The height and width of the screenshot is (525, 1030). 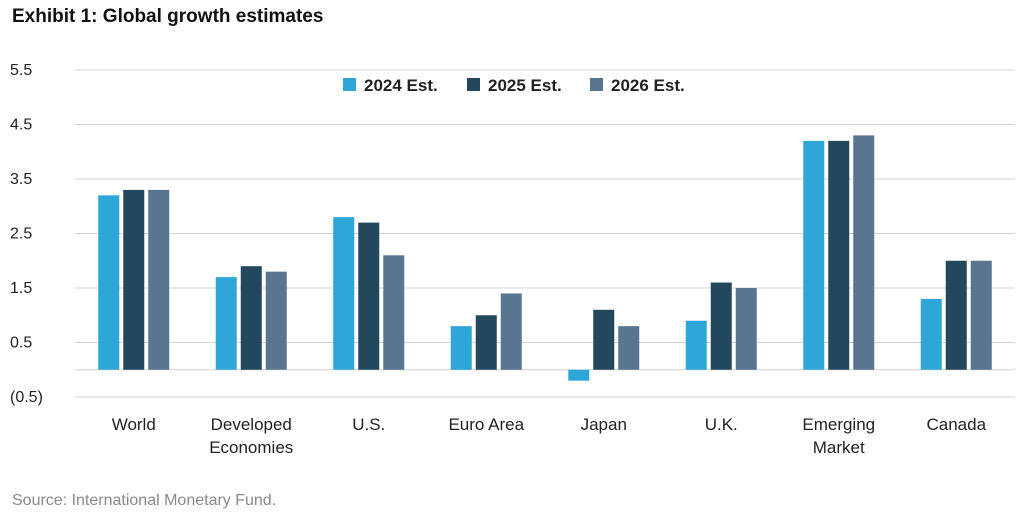 I want to click on source-note: Source: International Monetary Fund., so click(x=144, y=500).